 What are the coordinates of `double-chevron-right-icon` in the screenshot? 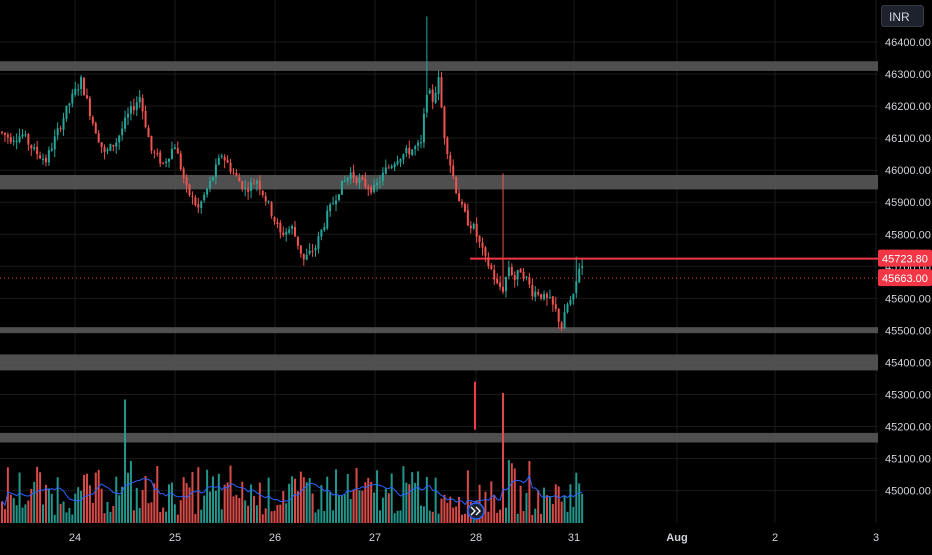 It's located at (476, 511).